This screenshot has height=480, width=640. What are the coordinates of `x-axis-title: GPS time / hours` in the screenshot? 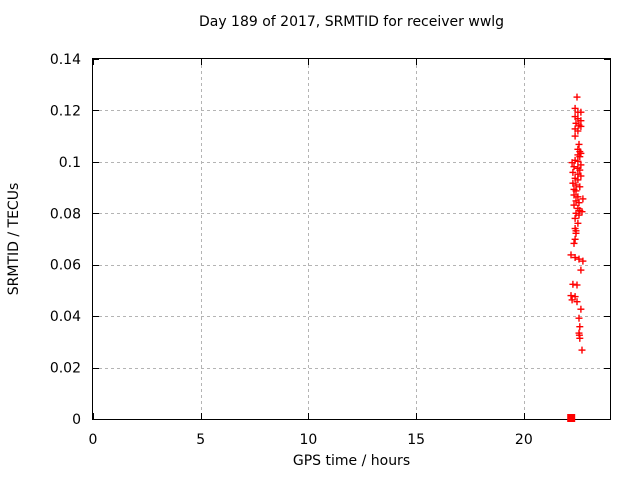 It's located at (351, 461).